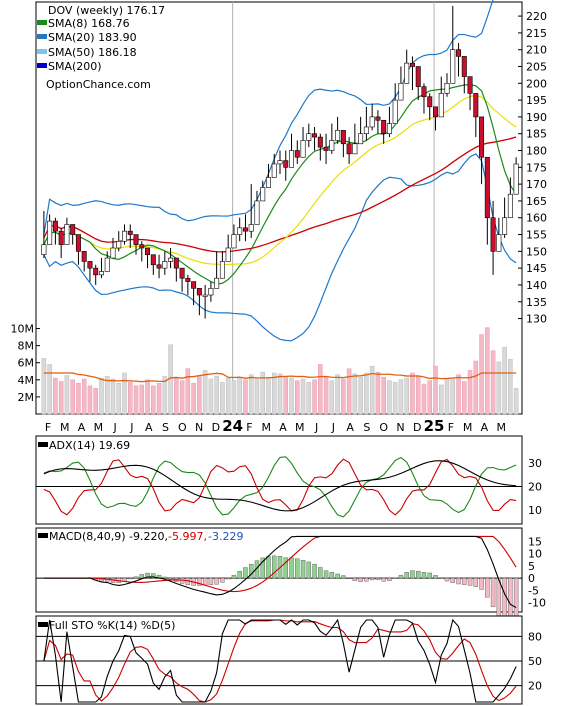 Image resolution: width=566 pixels, height=706 pixels. I want to click on price-tick-label: 195, so click(536, 100).